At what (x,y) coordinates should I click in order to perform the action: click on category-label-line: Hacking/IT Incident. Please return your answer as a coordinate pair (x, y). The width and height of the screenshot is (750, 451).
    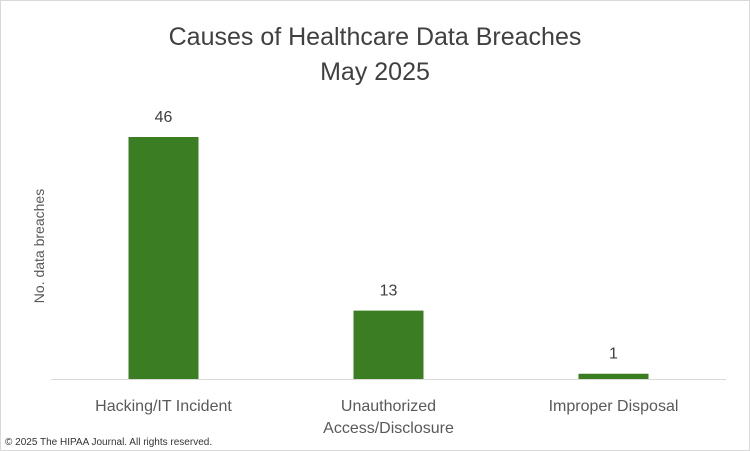
    Looking at the image, I should click on (163, 406).